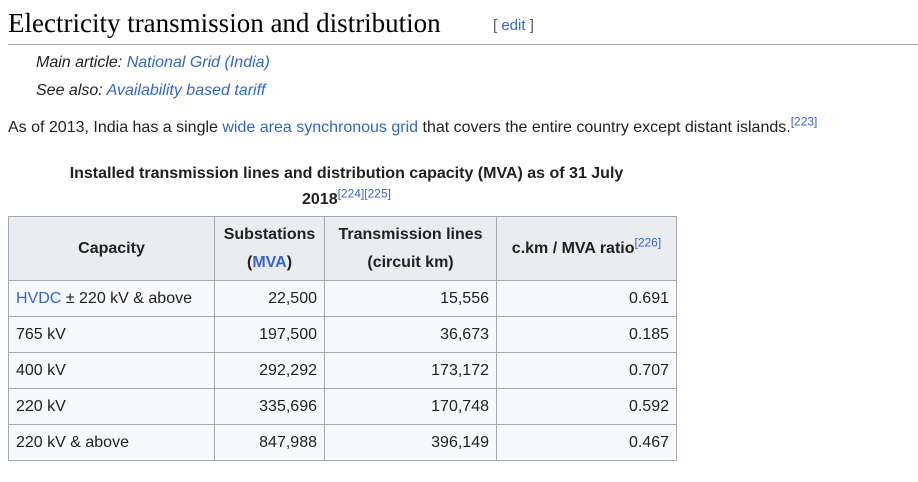  Describe the element at coordinates (269, 442) in the screenshot. I see `cell-substations: 847,988` at that location.